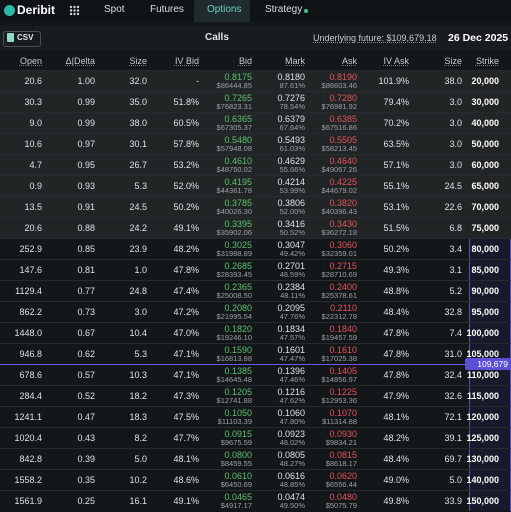 This screenshot has width=511, height=512. I want to click on mark: 0.4629, so click(291, 161).